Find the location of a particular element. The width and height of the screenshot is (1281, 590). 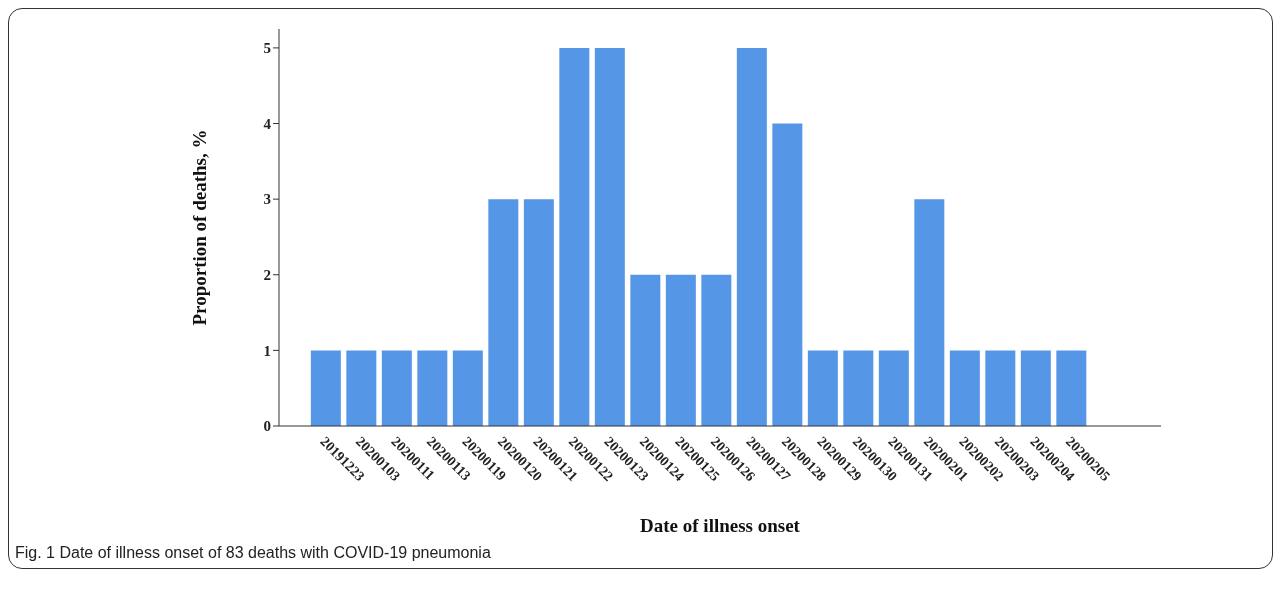

y-axis-title: Proportion of deaths, % is located at coordinates (199, 227).